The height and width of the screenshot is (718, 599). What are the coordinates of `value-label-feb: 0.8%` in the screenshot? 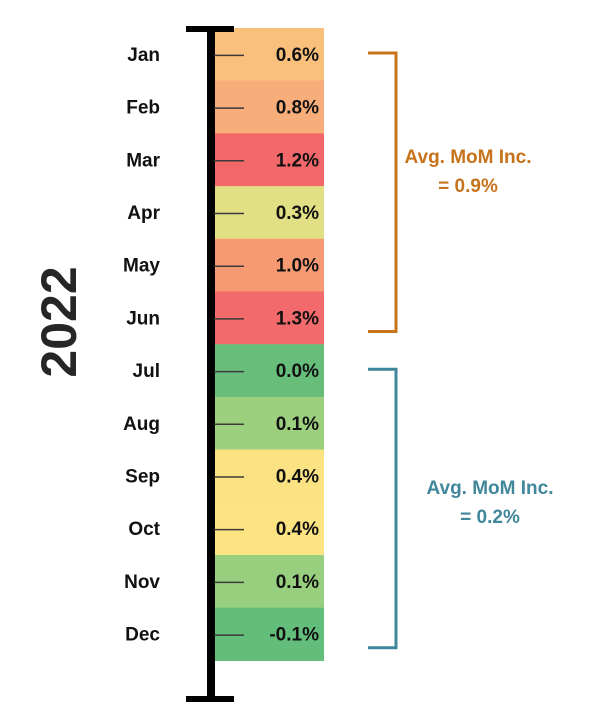 It's located at (297, 108).